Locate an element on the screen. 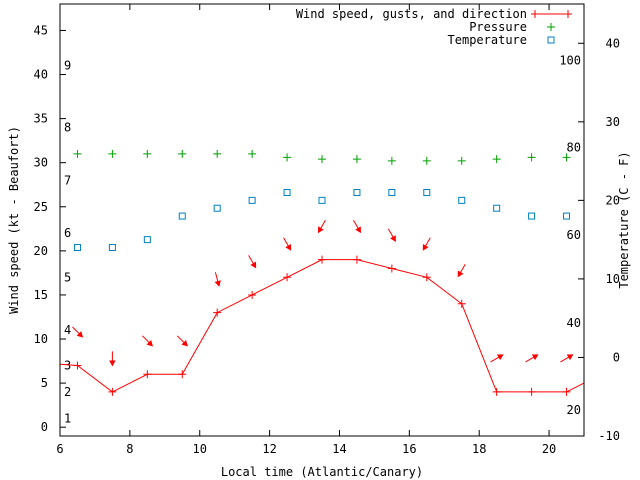 This screenshot has height=480, width=640. y2-tick-label: 0 is located at coordinates (616, 357).